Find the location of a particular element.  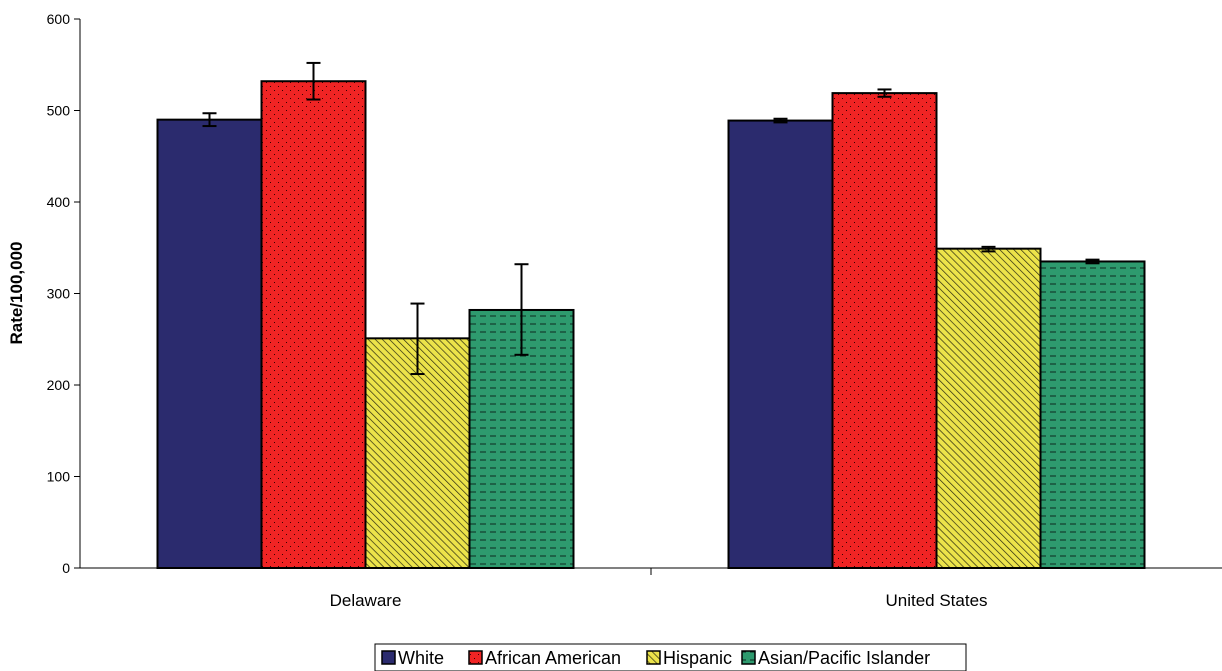

legend-label-white: White is located at coordinates (421, 658).